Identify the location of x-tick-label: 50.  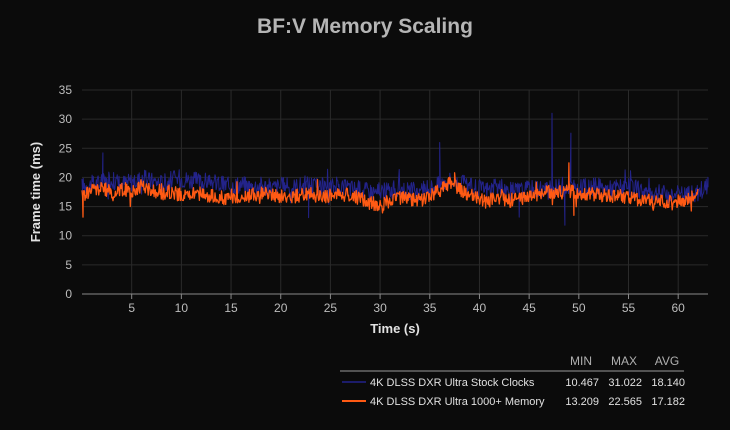
(579, 308).